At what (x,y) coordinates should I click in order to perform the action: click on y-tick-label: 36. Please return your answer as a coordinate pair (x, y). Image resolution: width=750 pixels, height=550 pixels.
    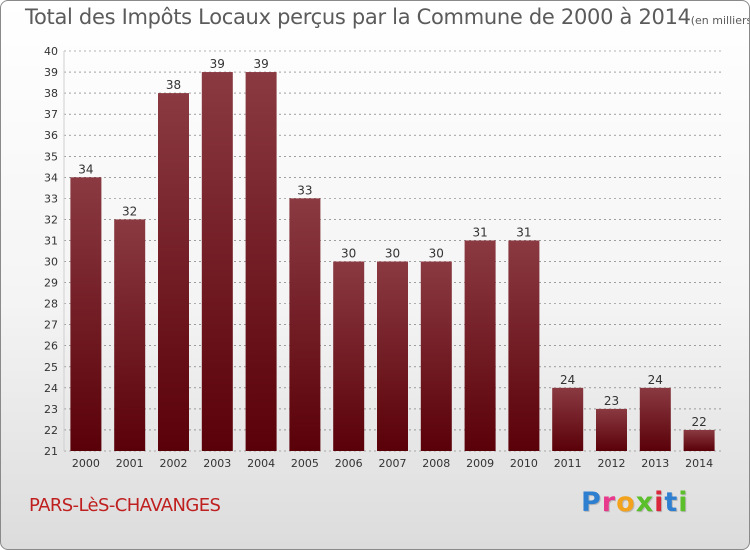
    Looking at the image, I should click on (51, 135).